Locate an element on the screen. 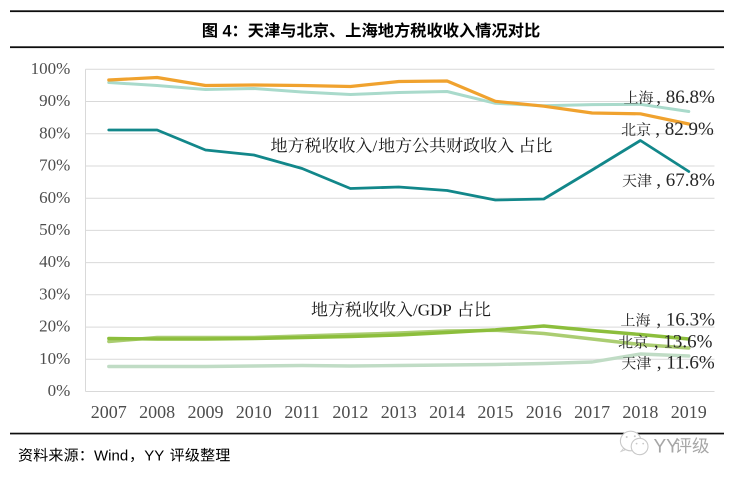  svg-text: , 86.8% is located at coordinates (685, 97).